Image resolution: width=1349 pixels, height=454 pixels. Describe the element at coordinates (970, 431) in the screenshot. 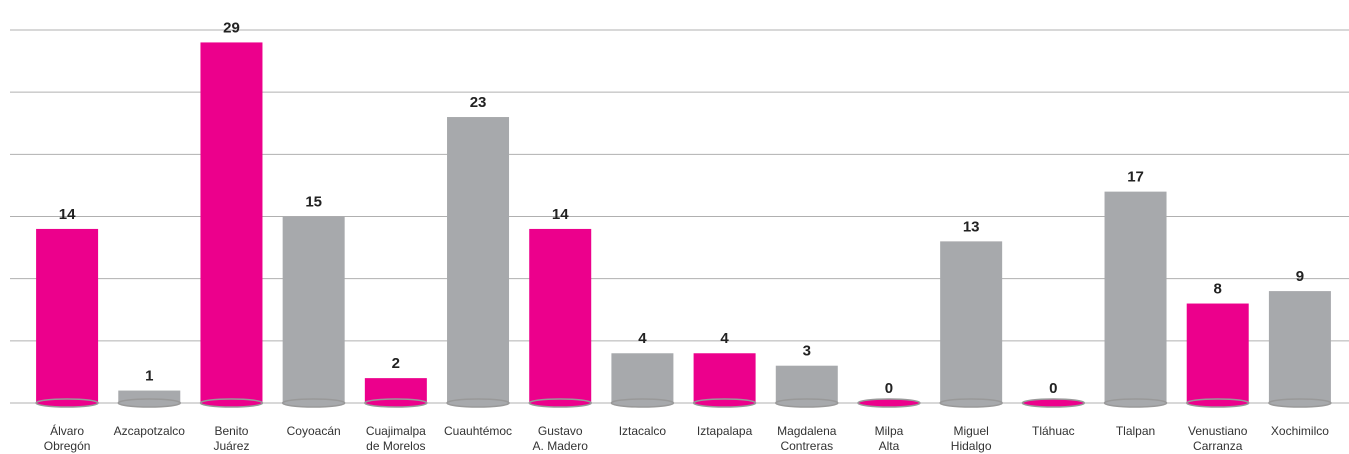

I see `x-tick-label: Miguel` at that location.